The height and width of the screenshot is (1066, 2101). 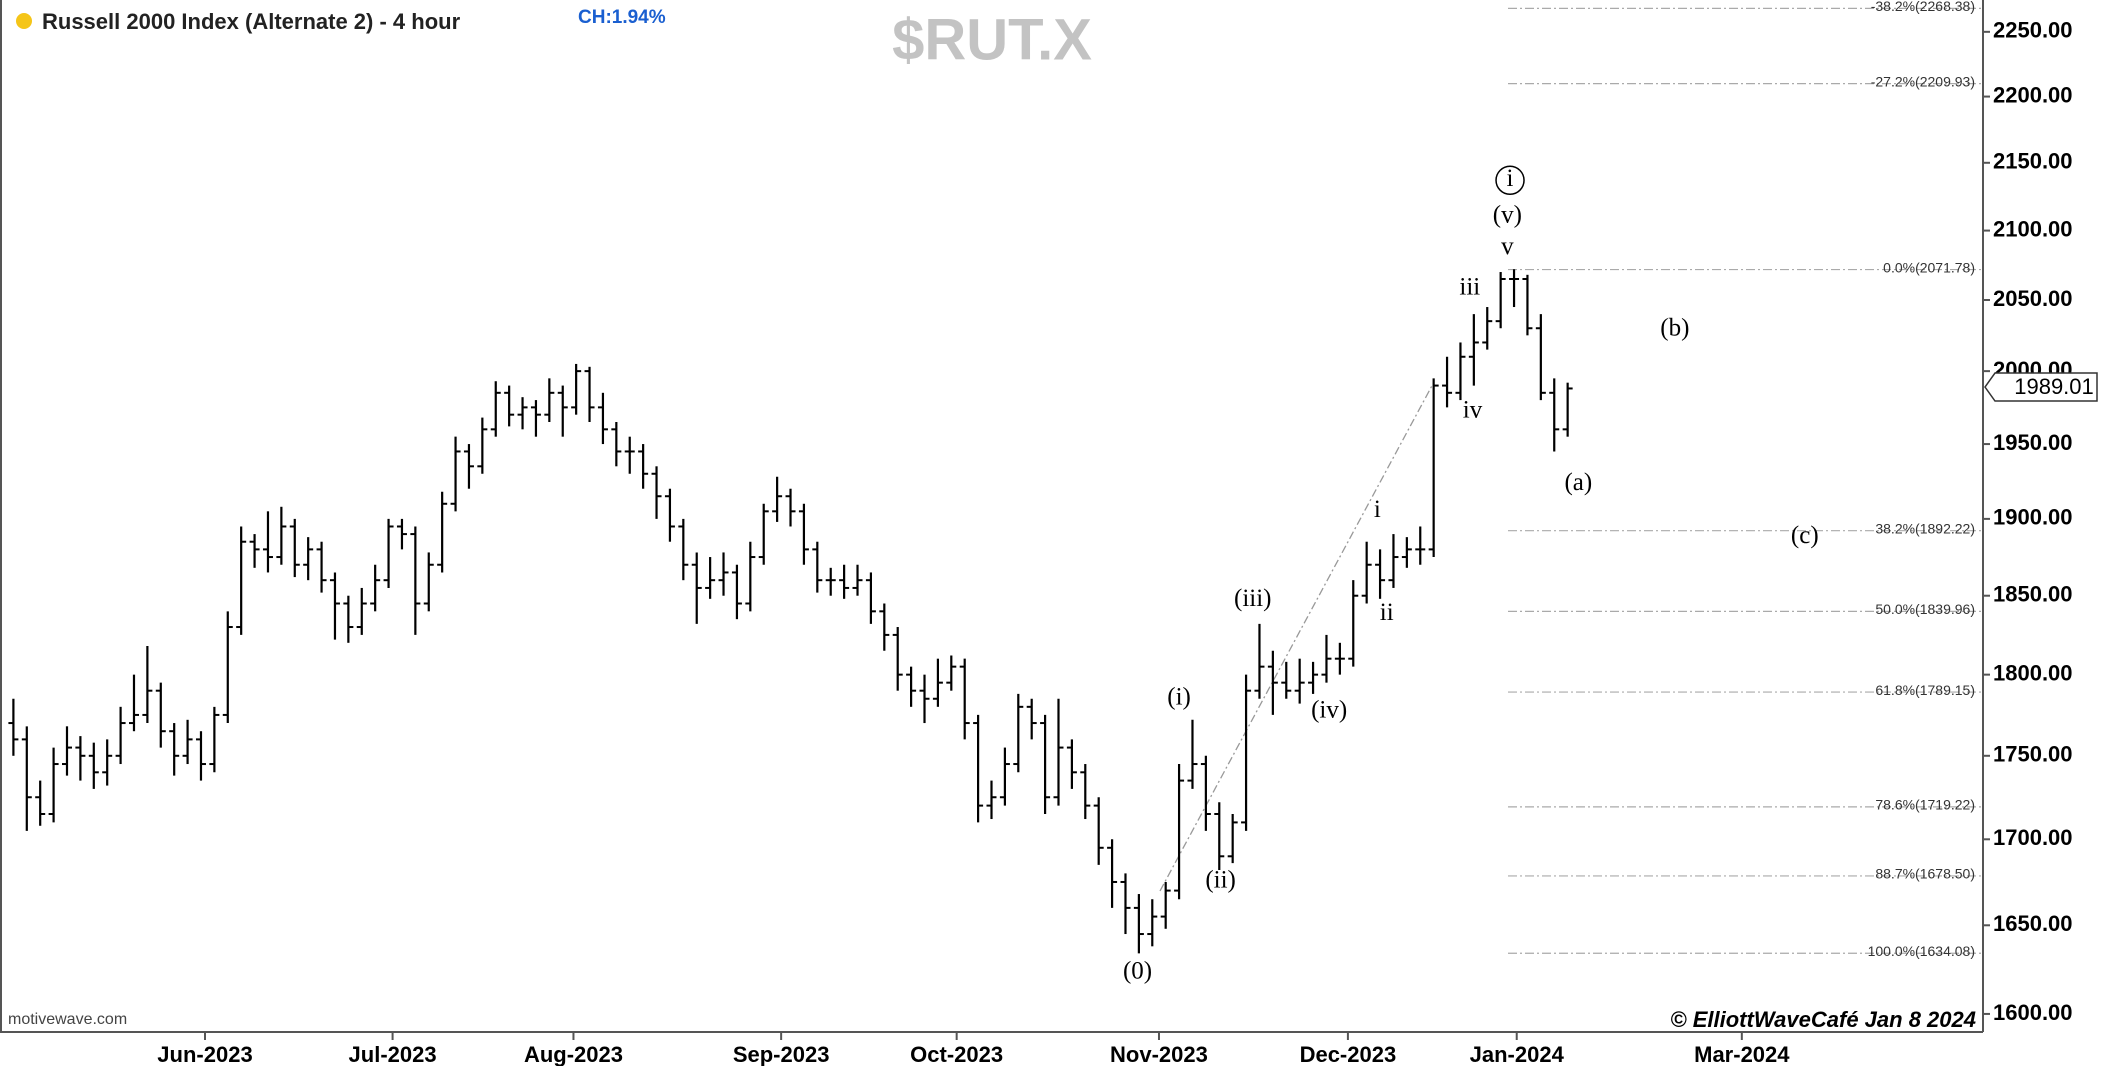 What do you see at coordinates (1674, 327) in the screenshot?
I see `wave-label: (b)` at bounding box center [1674, 327].